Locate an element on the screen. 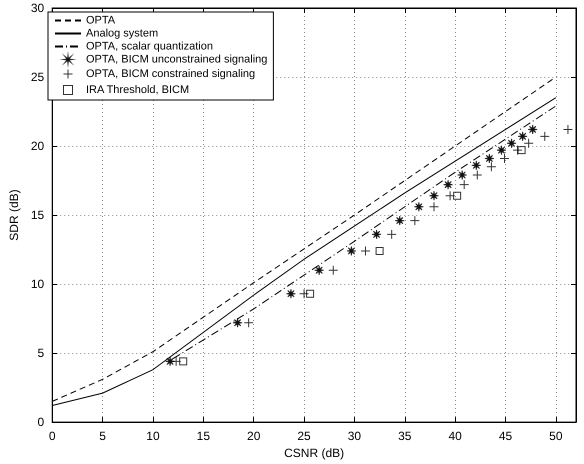 This screenshot has height=464, width=584. x-axis-title: CSNR (dB) is located at coordinates (314, 453).